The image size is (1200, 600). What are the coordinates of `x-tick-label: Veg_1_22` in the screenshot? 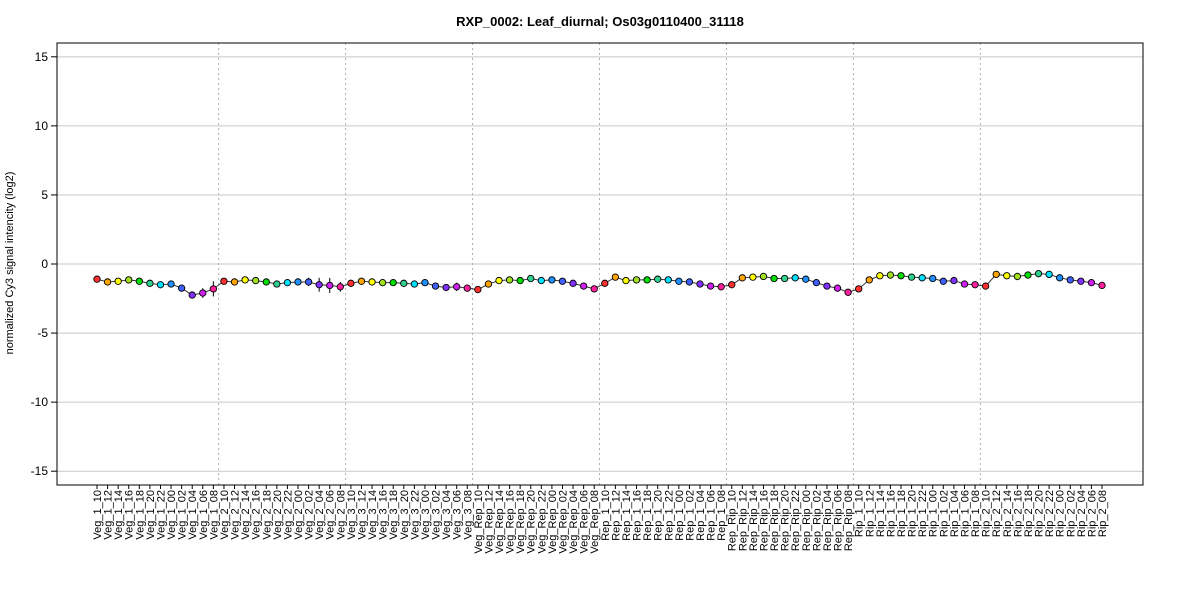 It's located at (161, 515).